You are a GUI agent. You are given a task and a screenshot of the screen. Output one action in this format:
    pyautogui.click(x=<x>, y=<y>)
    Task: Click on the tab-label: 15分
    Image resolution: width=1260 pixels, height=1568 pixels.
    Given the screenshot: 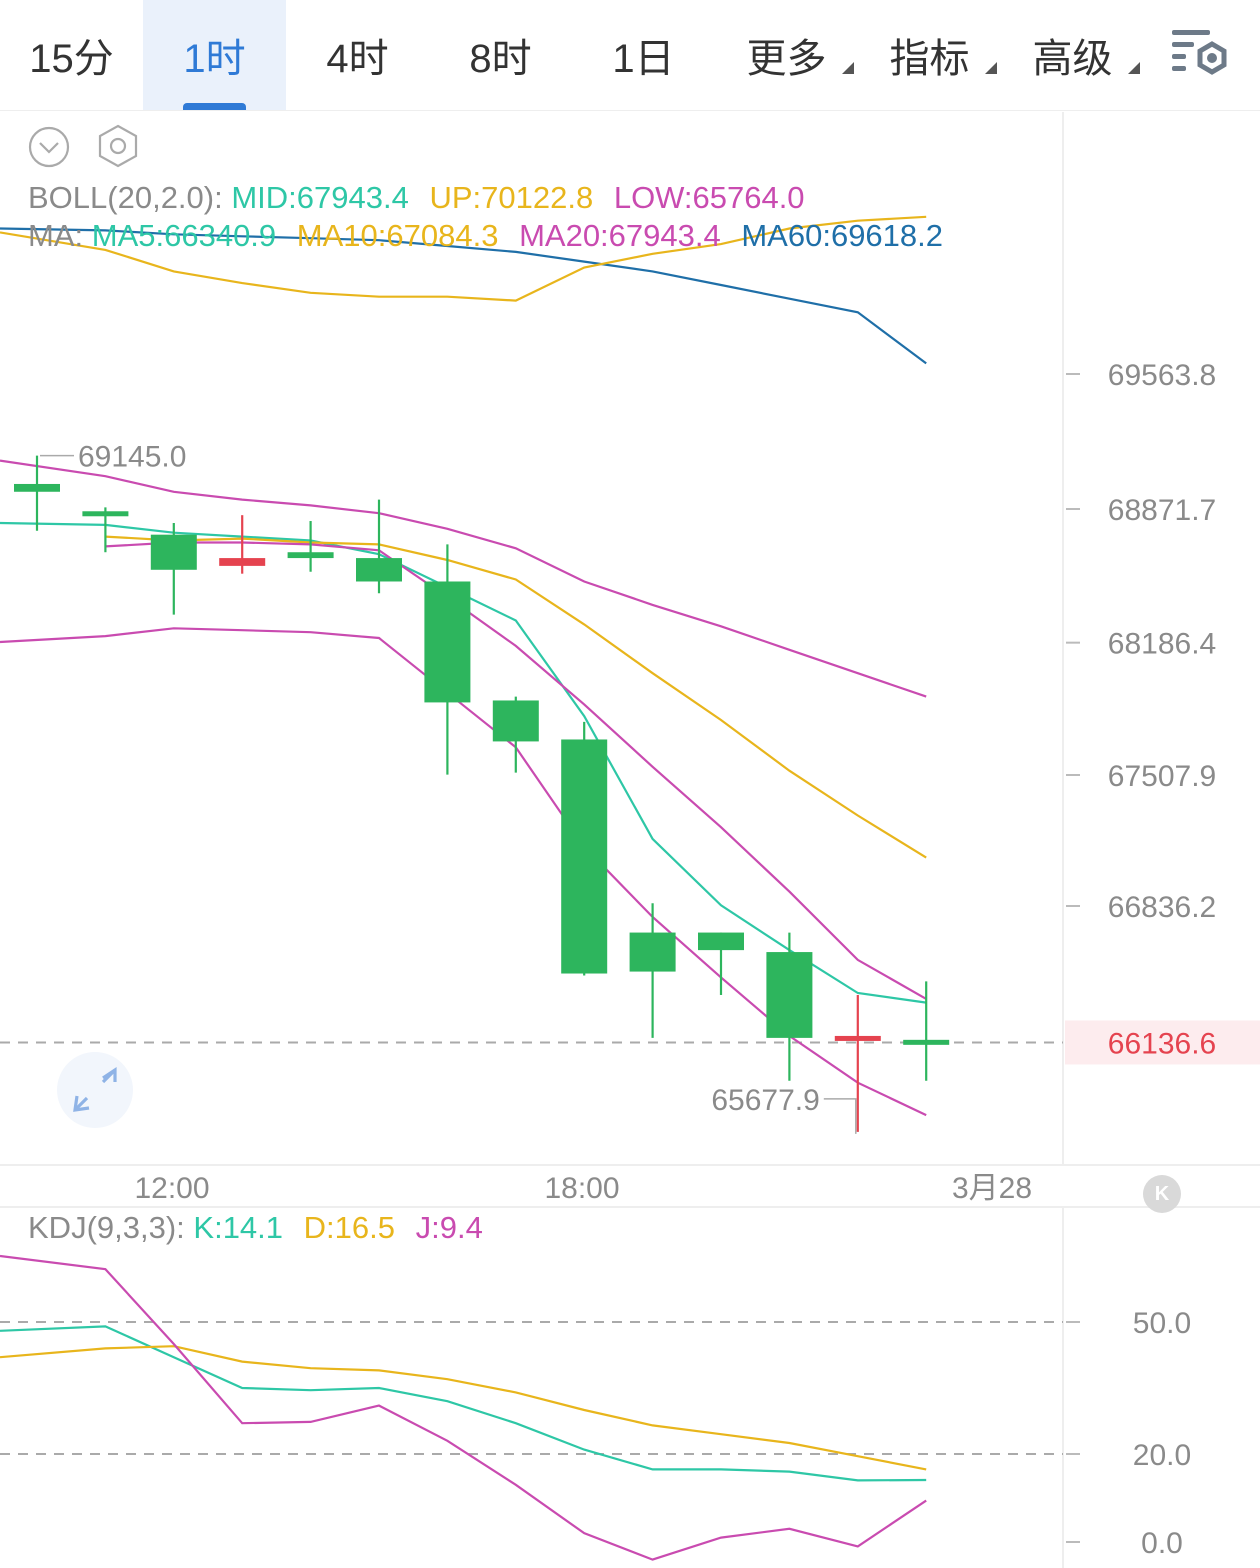 What is the action you would take?
    pyautogui.click(x=71, y=59)
    